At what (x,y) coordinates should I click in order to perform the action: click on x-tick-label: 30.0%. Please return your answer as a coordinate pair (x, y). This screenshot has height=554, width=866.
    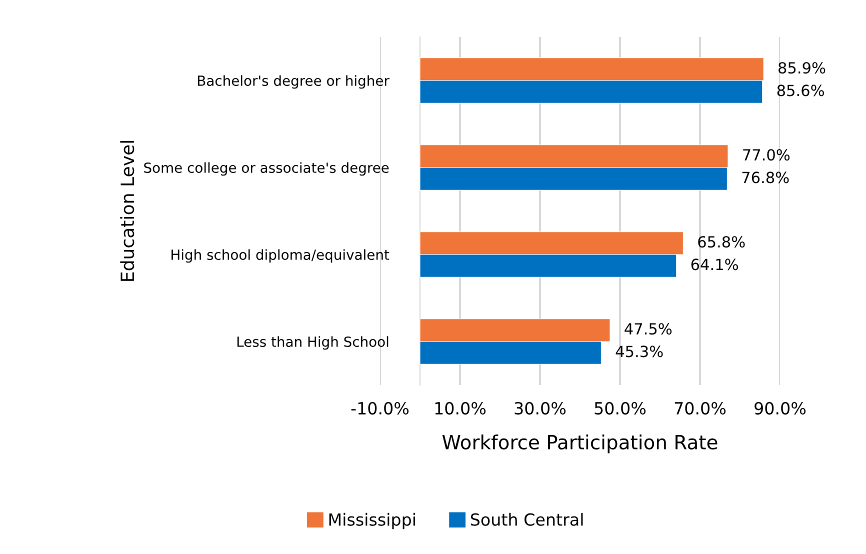
    Looking at the image, I should click on (540, 408).